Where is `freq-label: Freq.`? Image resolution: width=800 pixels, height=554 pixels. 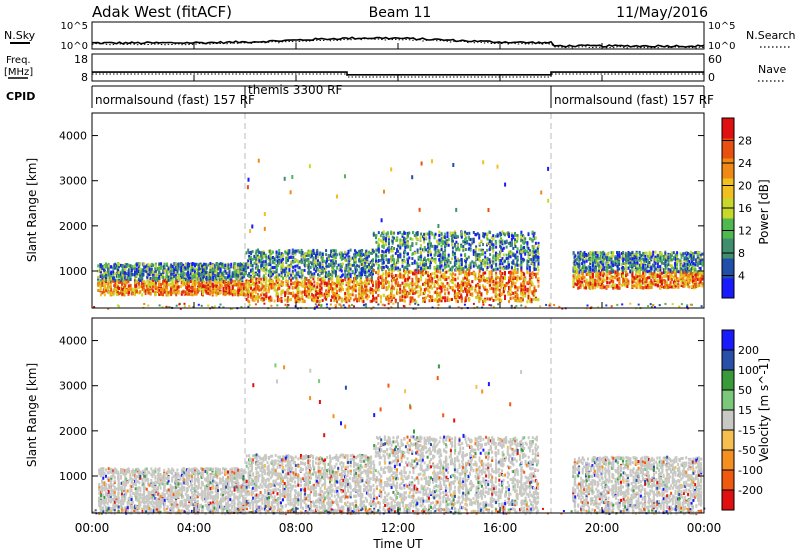 freq-label: Freq. is located at coordinates (18, 60).